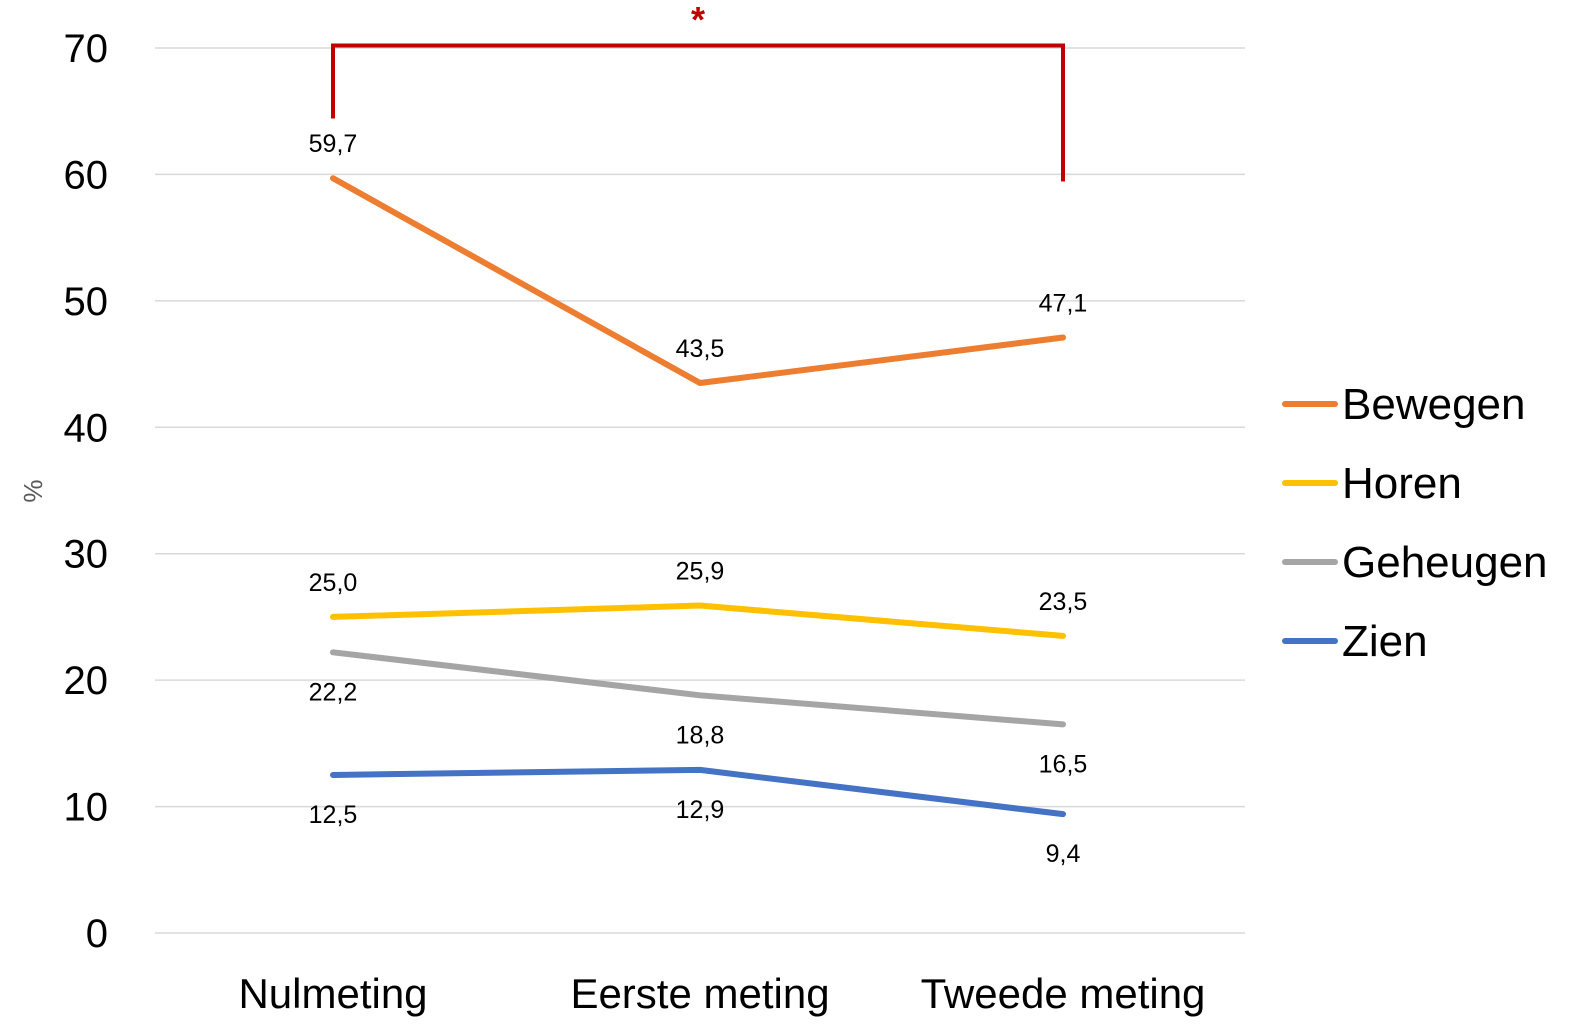 The height and width of the screenshot is (1036, 1596). I want to click on data-label: 23,5, so click(1063, 602).